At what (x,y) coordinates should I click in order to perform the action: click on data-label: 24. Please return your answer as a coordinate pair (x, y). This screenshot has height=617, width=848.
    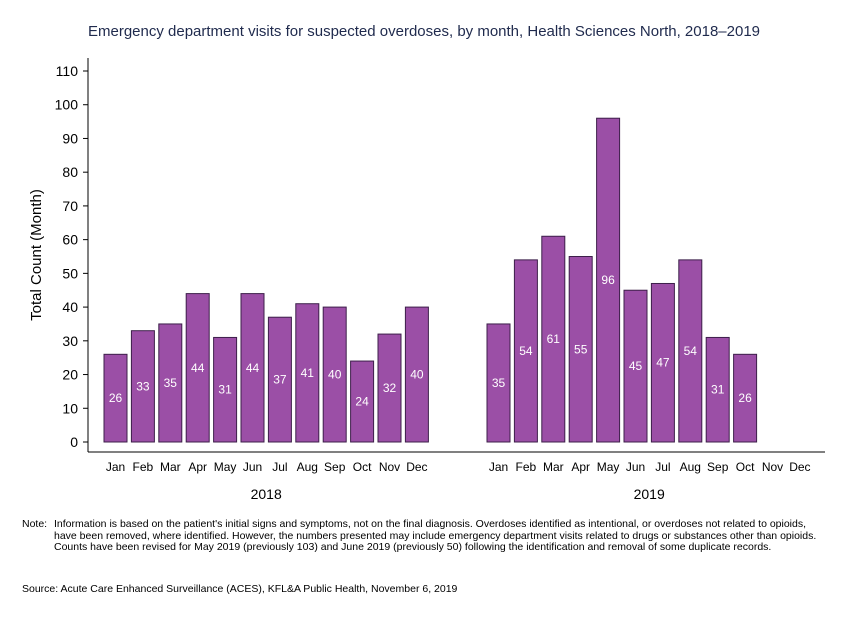
    Looking at the image, I should click on (362, 402).